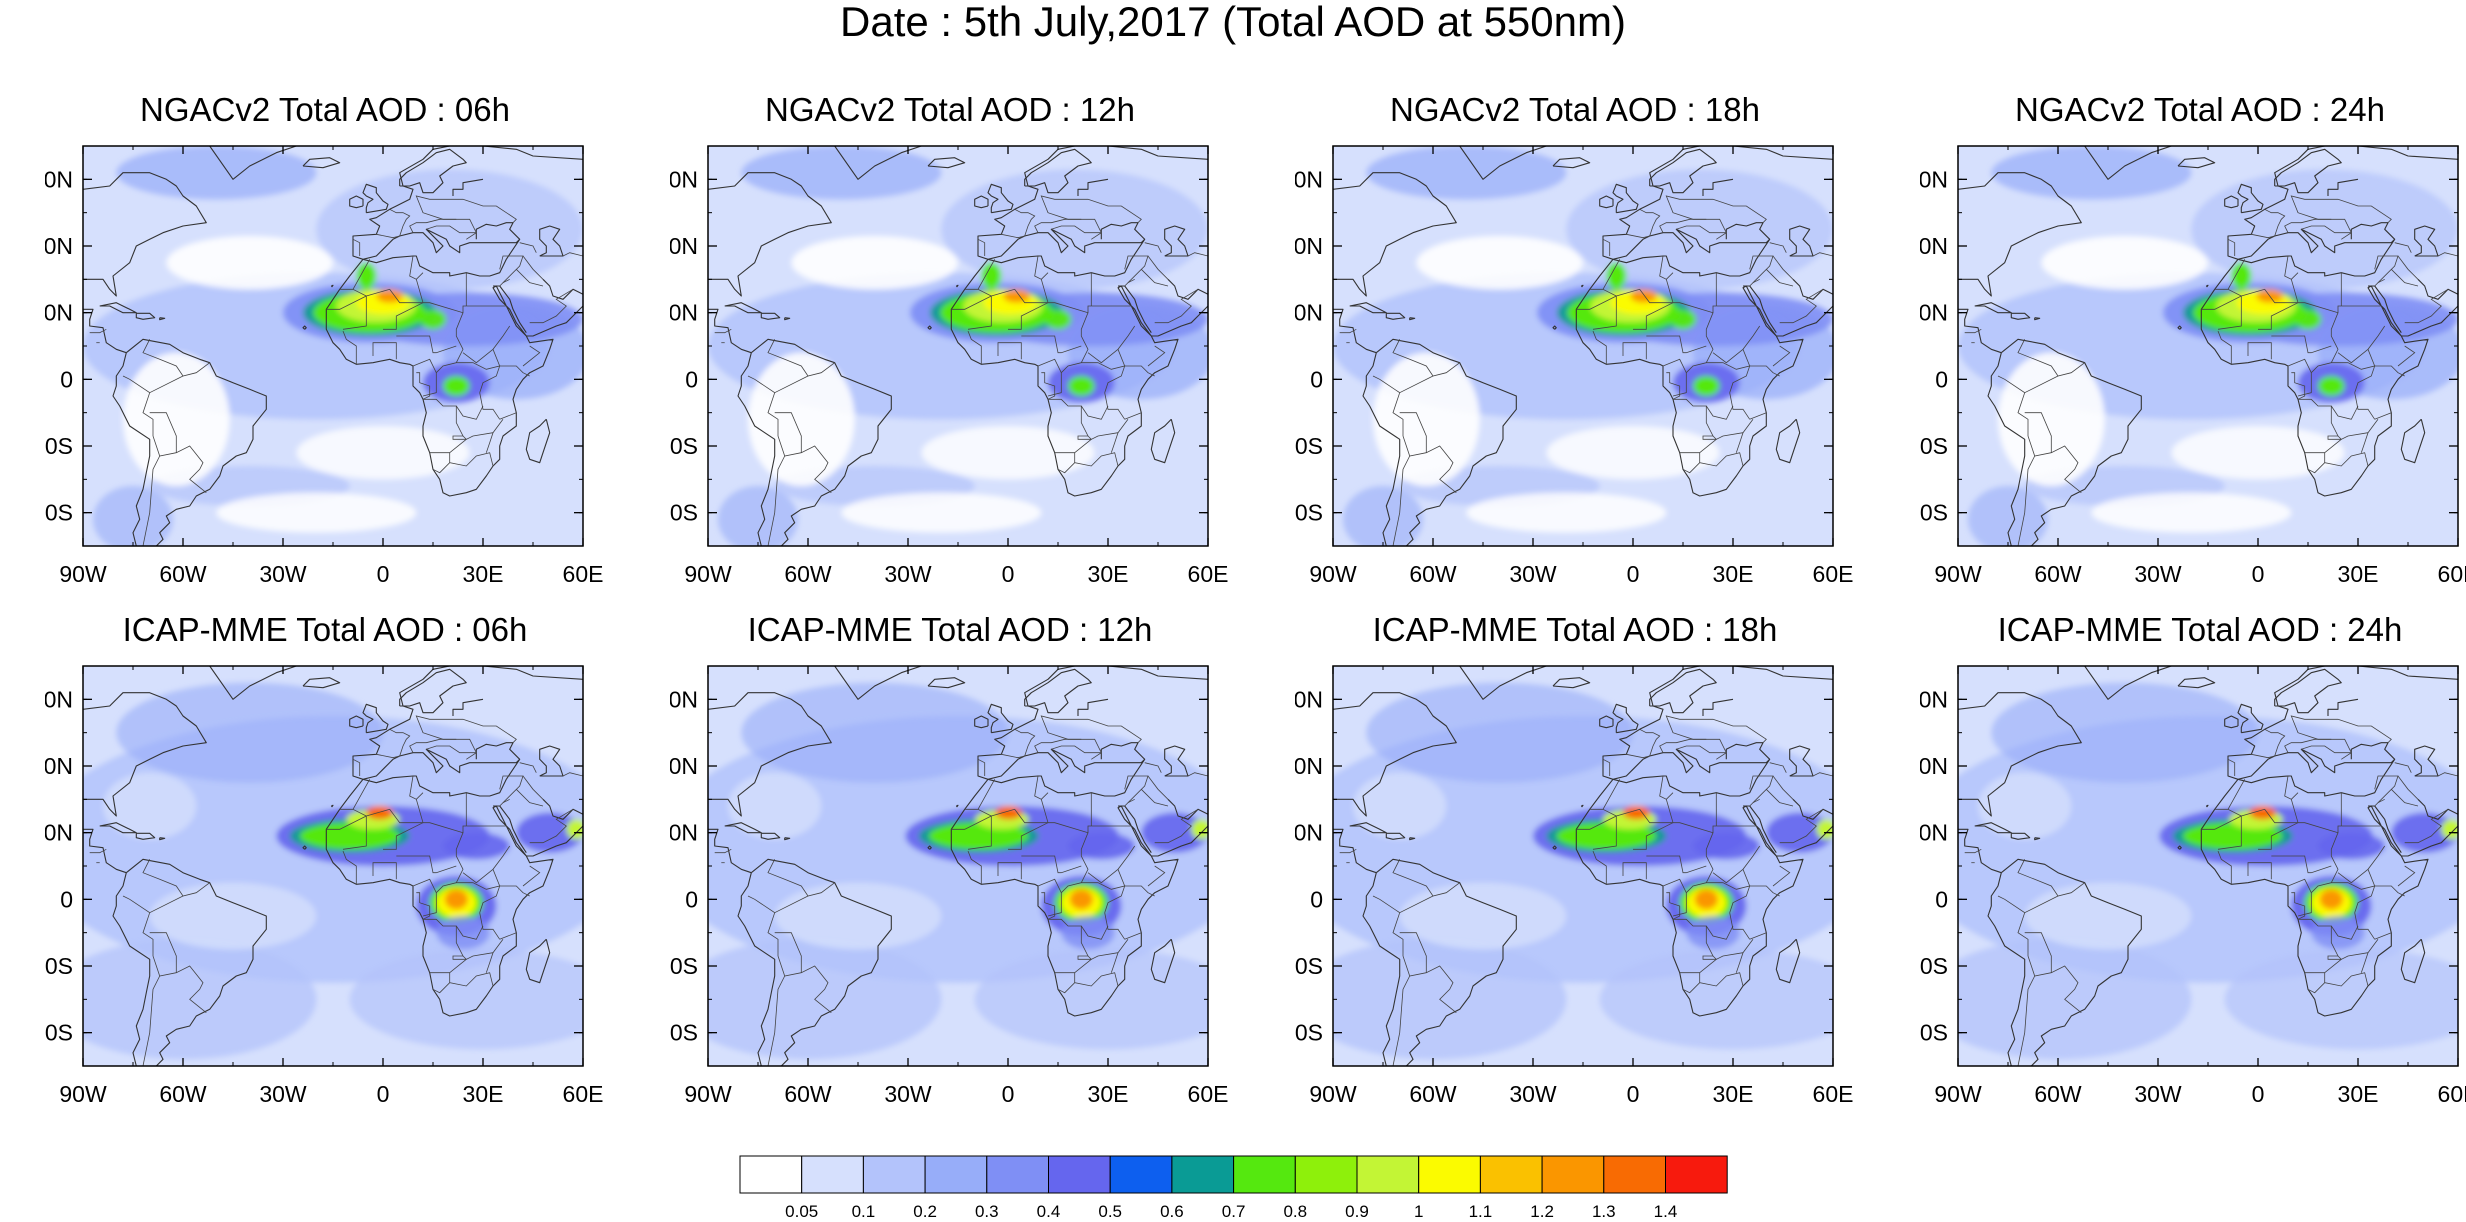 This screenshot has width=2466, height=1222. What do you see at coordinates (908, 1094) in the screenshot?
I see `lon-tick-label: 30W` at bounding box center [908, 1094].